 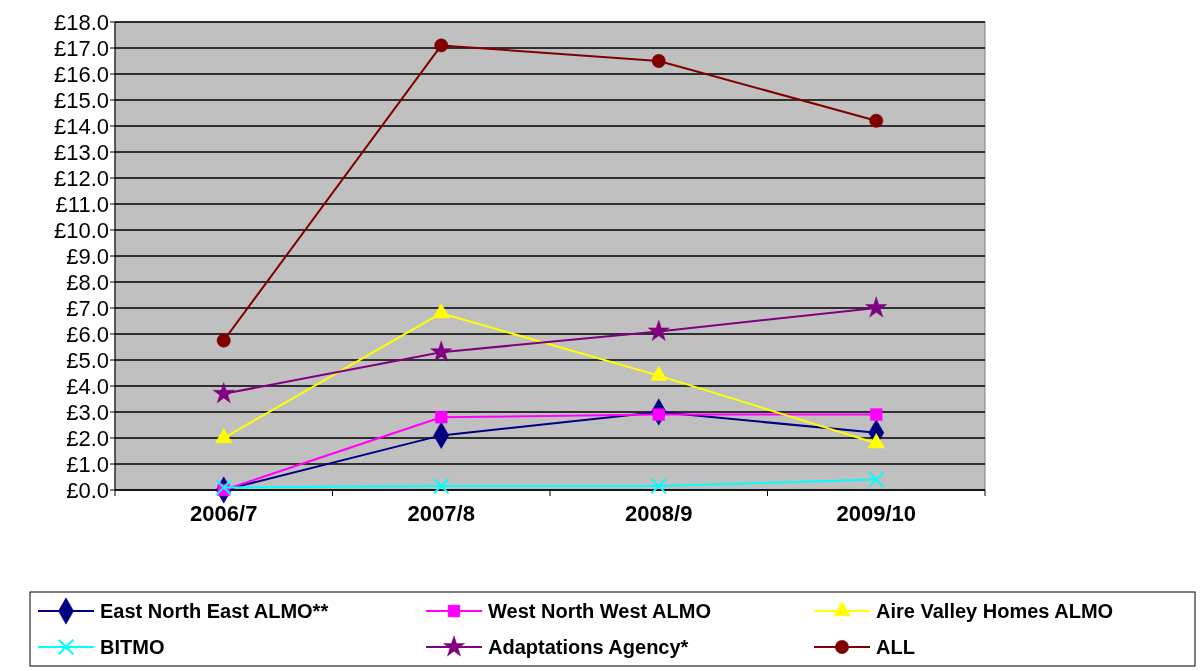 What do you see at coordinates (81, 230) in the screenshot?
I see `y-tick-label: £10.0` at bounding box center [81, 230].